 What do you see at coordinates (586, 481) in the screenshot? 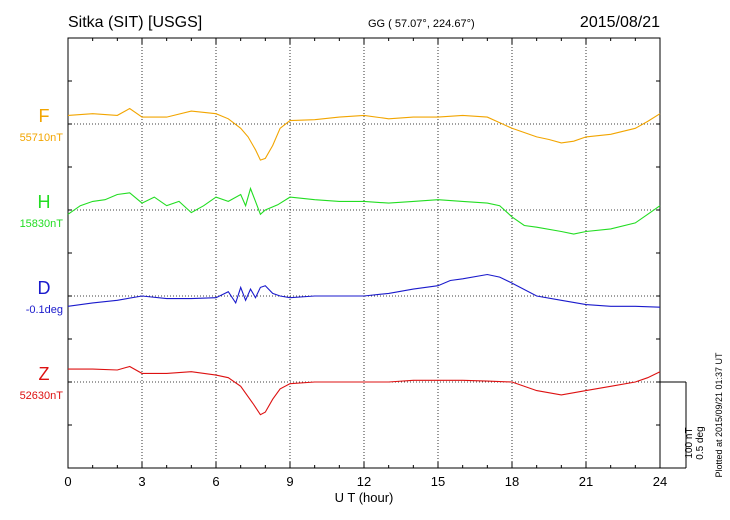
I see `x-tick-label: 21` at bounding box center [586, 481].